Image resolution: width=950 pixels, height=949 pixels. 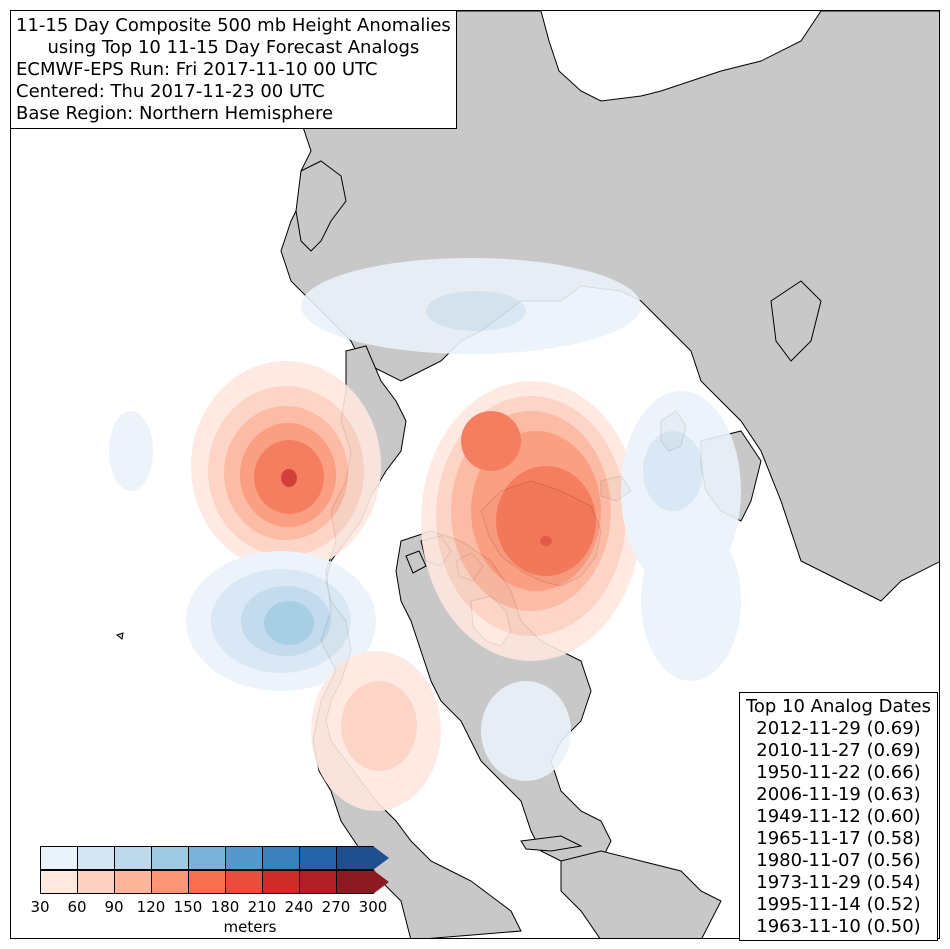 I want to click on title-line-3: ECMWF-EPS Run: Fri 2017-11-10 00 UTC, so click(x=197, y=69).